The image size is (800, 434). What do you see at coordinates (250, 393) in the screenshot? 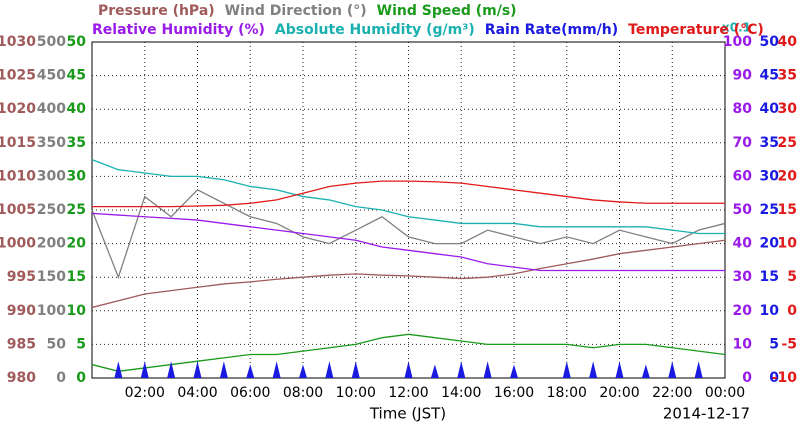
I see `x-tick-label: 06:00` at bounding box center [250, 393].